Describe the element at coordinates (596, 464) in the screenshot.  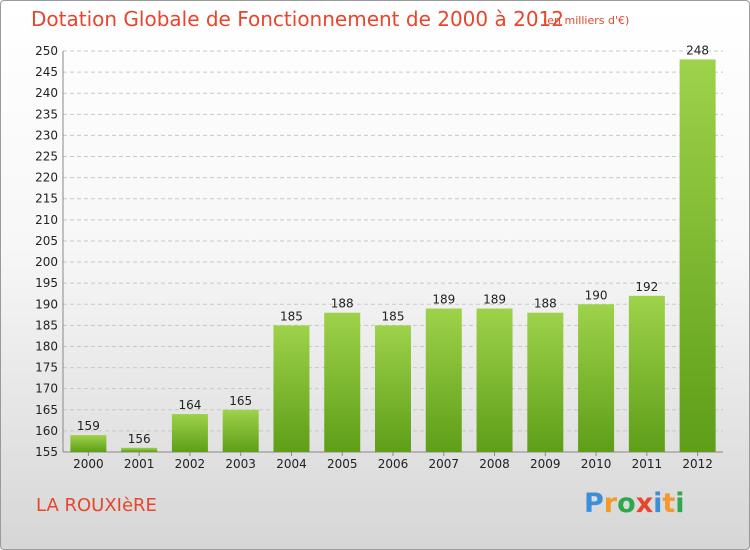
I see `x-tick-label: 2010` at that location.